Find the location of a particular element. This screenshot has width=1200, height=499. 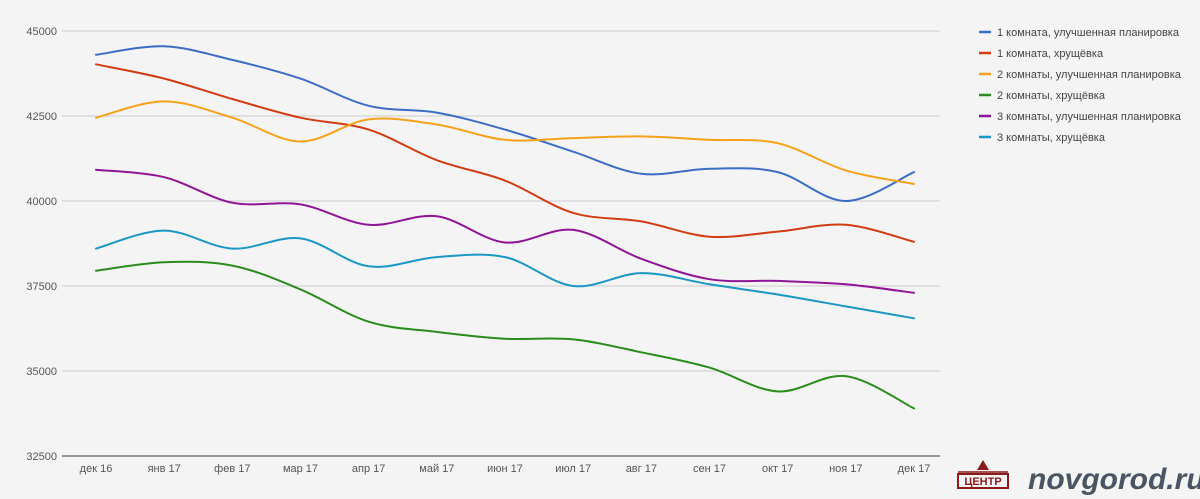

x-tick-label: фев 17 is located at coordinates (232, 469).